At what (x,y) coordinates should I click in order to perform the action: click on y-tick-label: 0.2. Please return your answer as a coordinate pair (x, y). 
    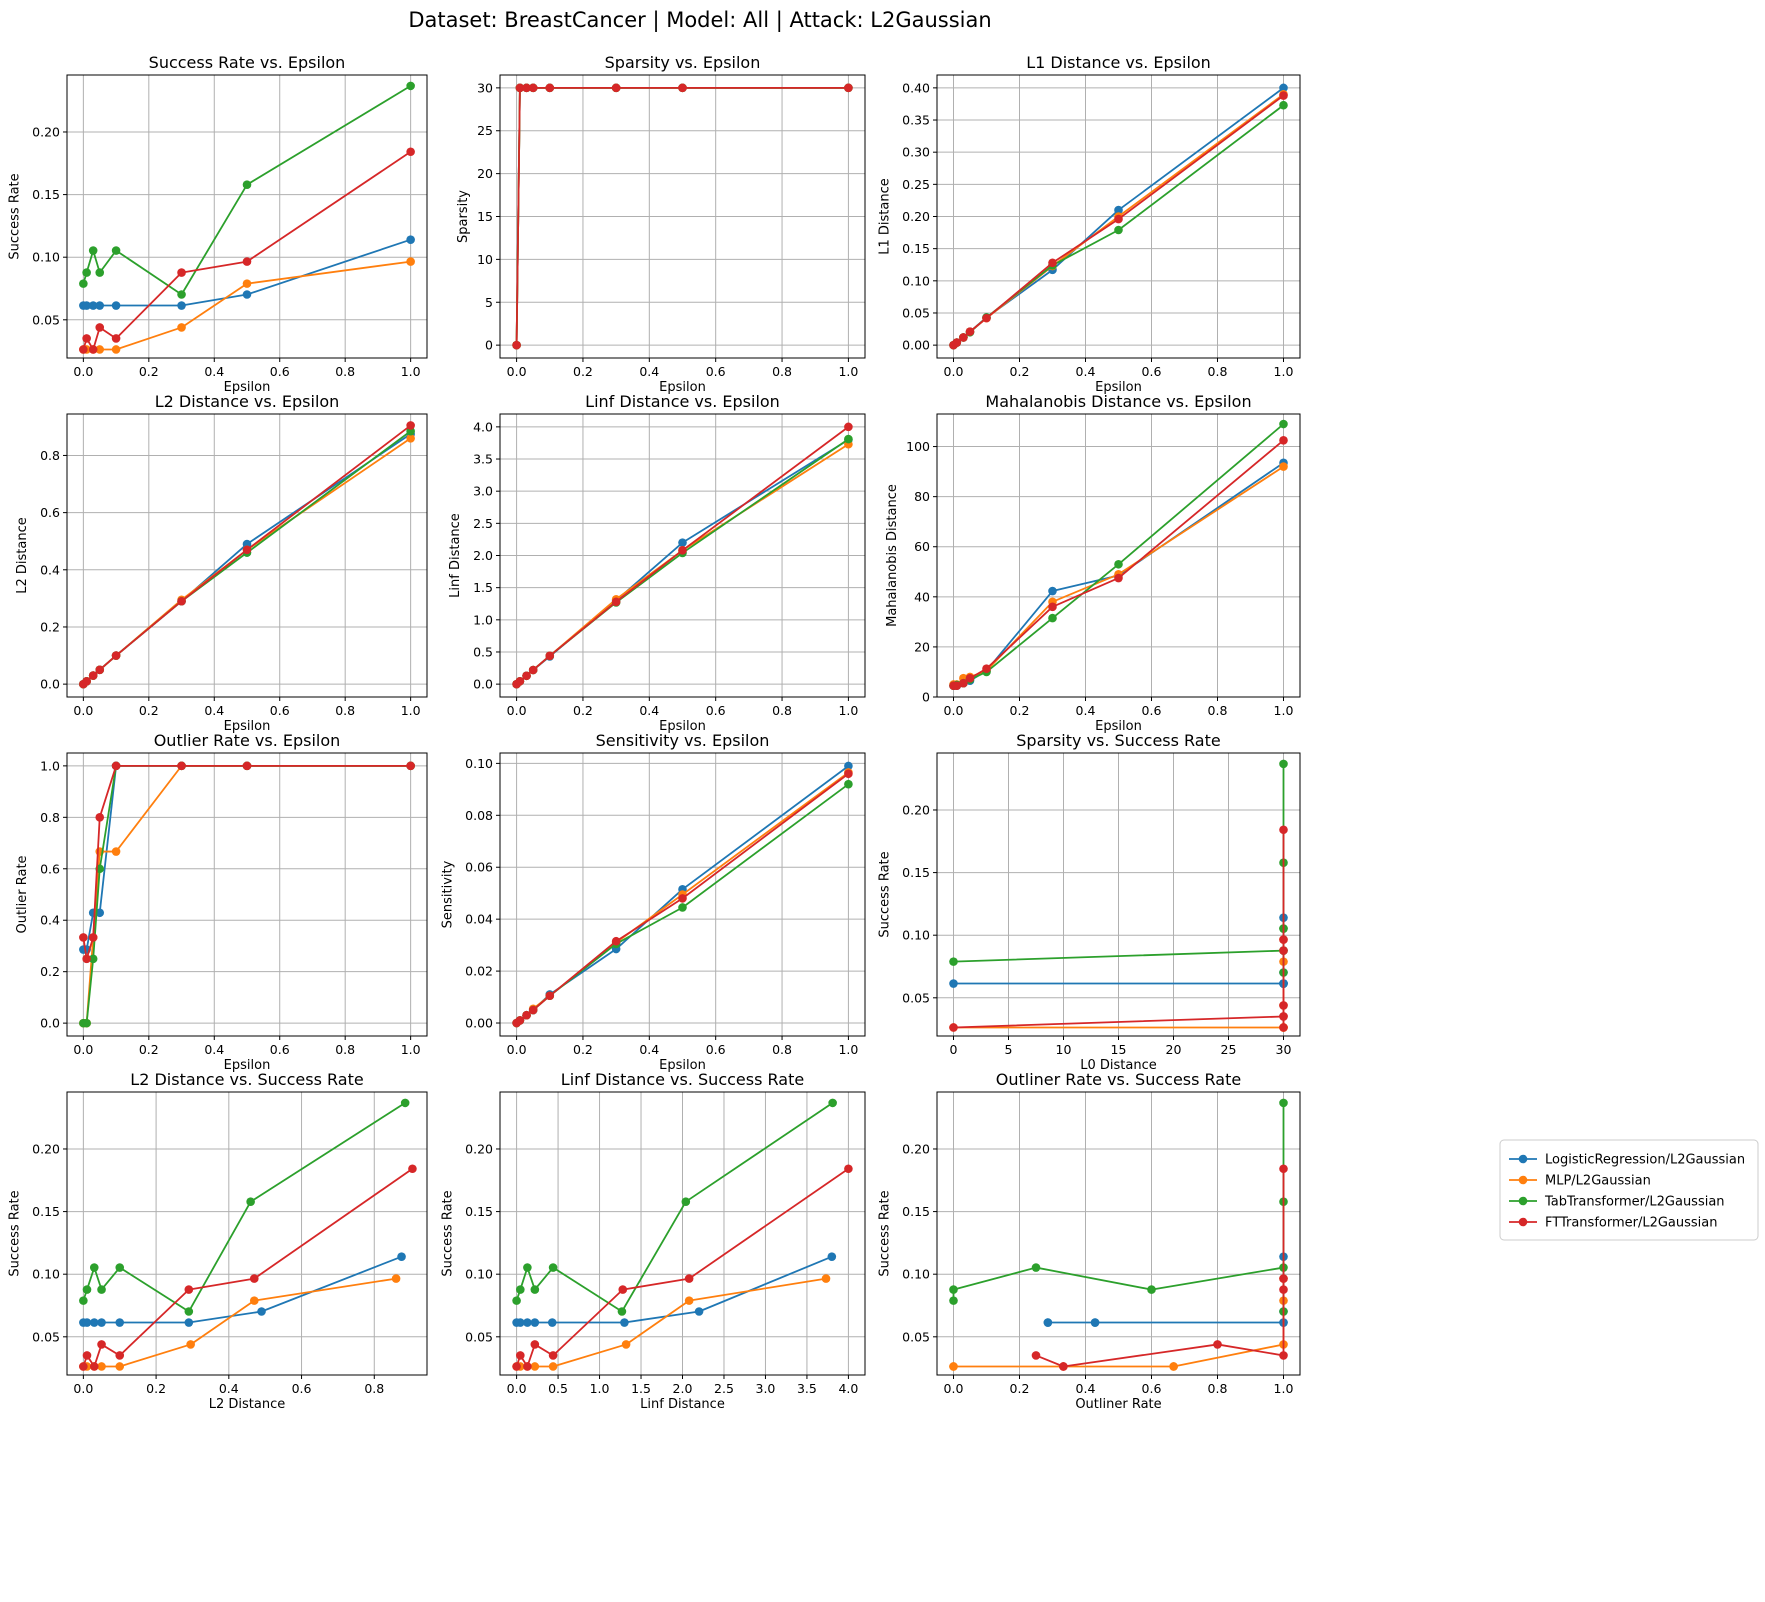
    Looking at the image, I should click on (50, 971).